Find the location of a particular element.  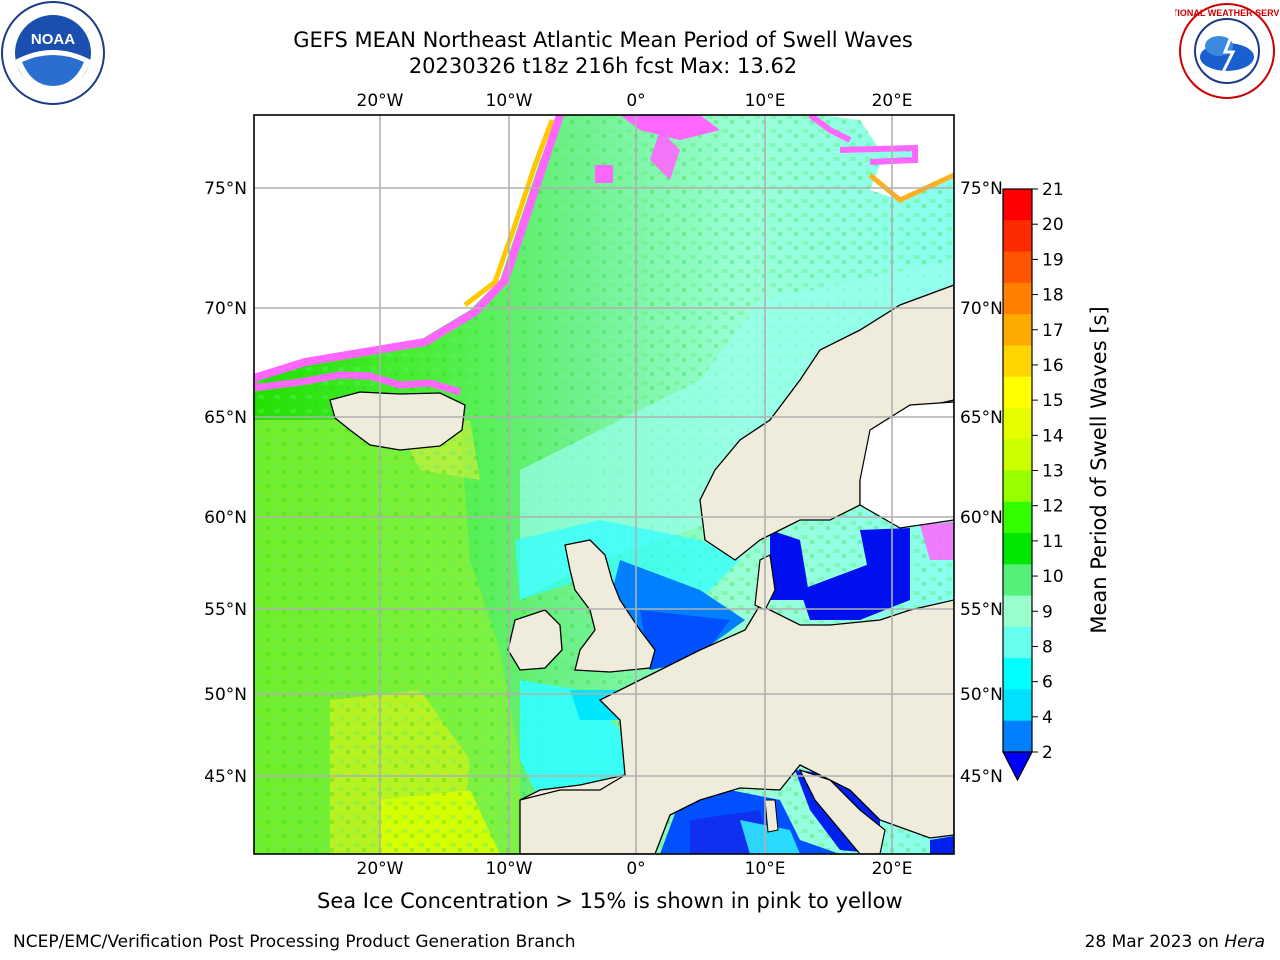

colorbar-tick-label: 19 is located at coordinates (1053, 260).